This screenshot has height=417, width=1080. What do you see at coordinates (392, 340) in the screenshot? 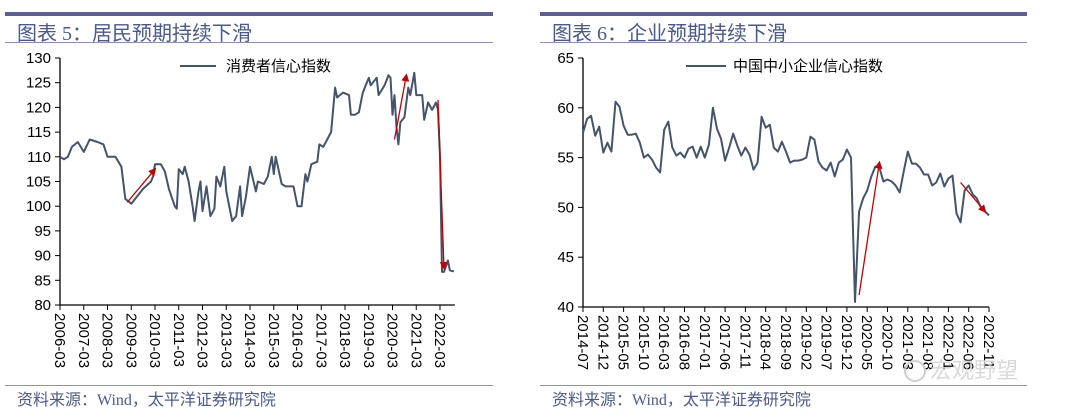
I see `x-tick-label: 2020-03` at bounding box center [392, 340].